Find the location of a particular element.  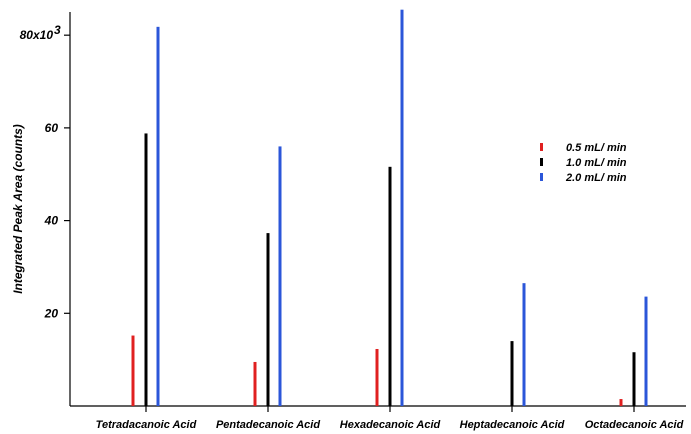

y-tick-exponent: 3 is located at coordinates (57, 30).